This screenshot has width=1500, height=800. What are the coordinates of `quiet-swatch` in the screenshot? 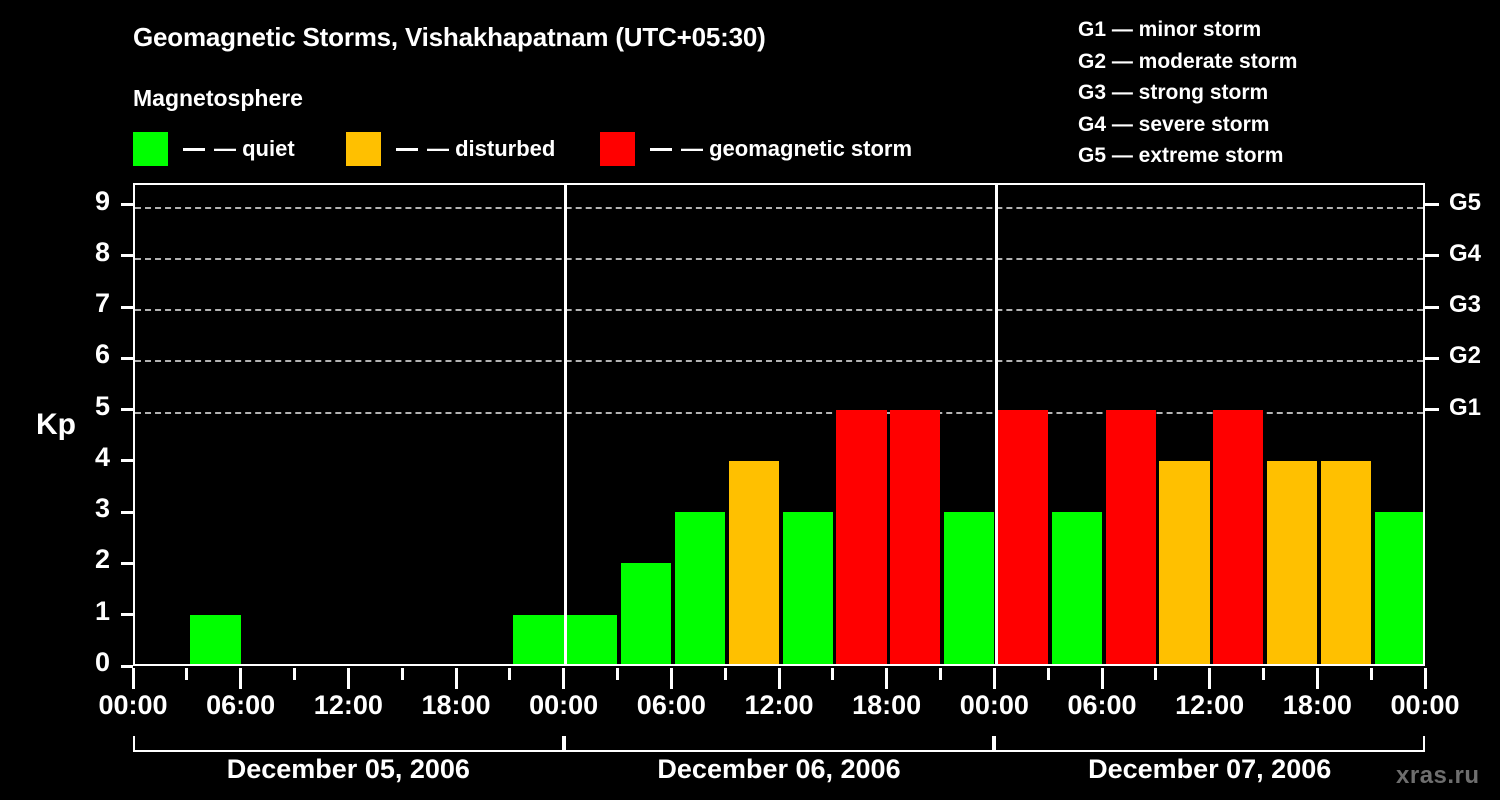 It's located at (150, 149).